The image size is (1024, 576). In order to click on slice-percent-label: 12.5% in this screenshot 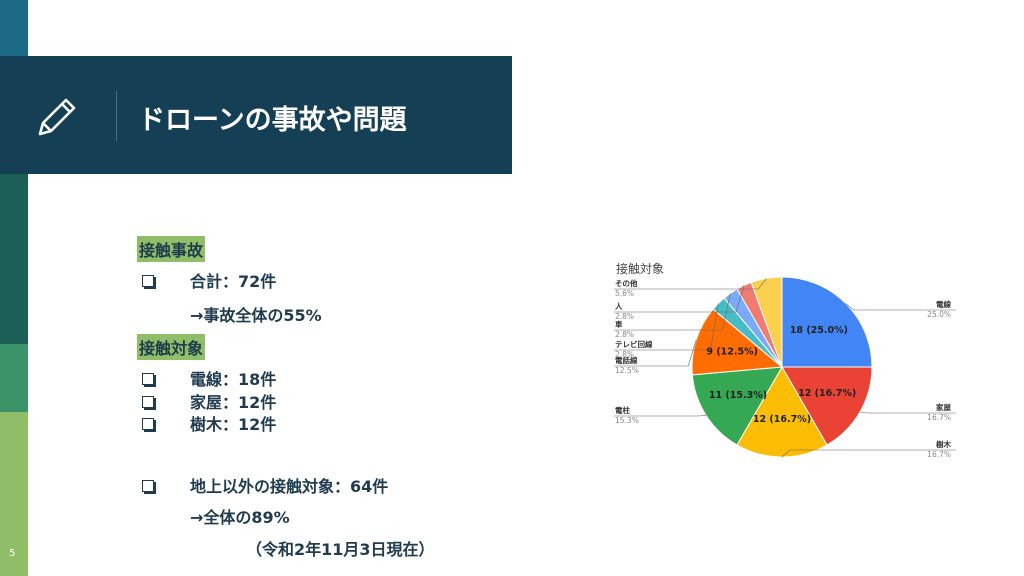, I will do `click(627, 370)`.